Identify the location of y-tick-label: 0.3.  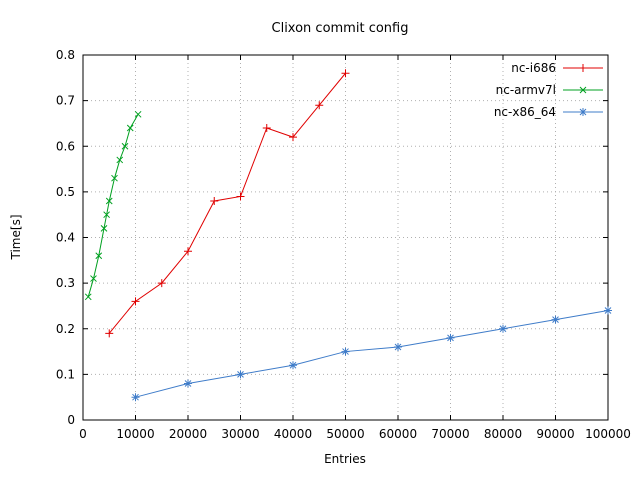
(65, 283).